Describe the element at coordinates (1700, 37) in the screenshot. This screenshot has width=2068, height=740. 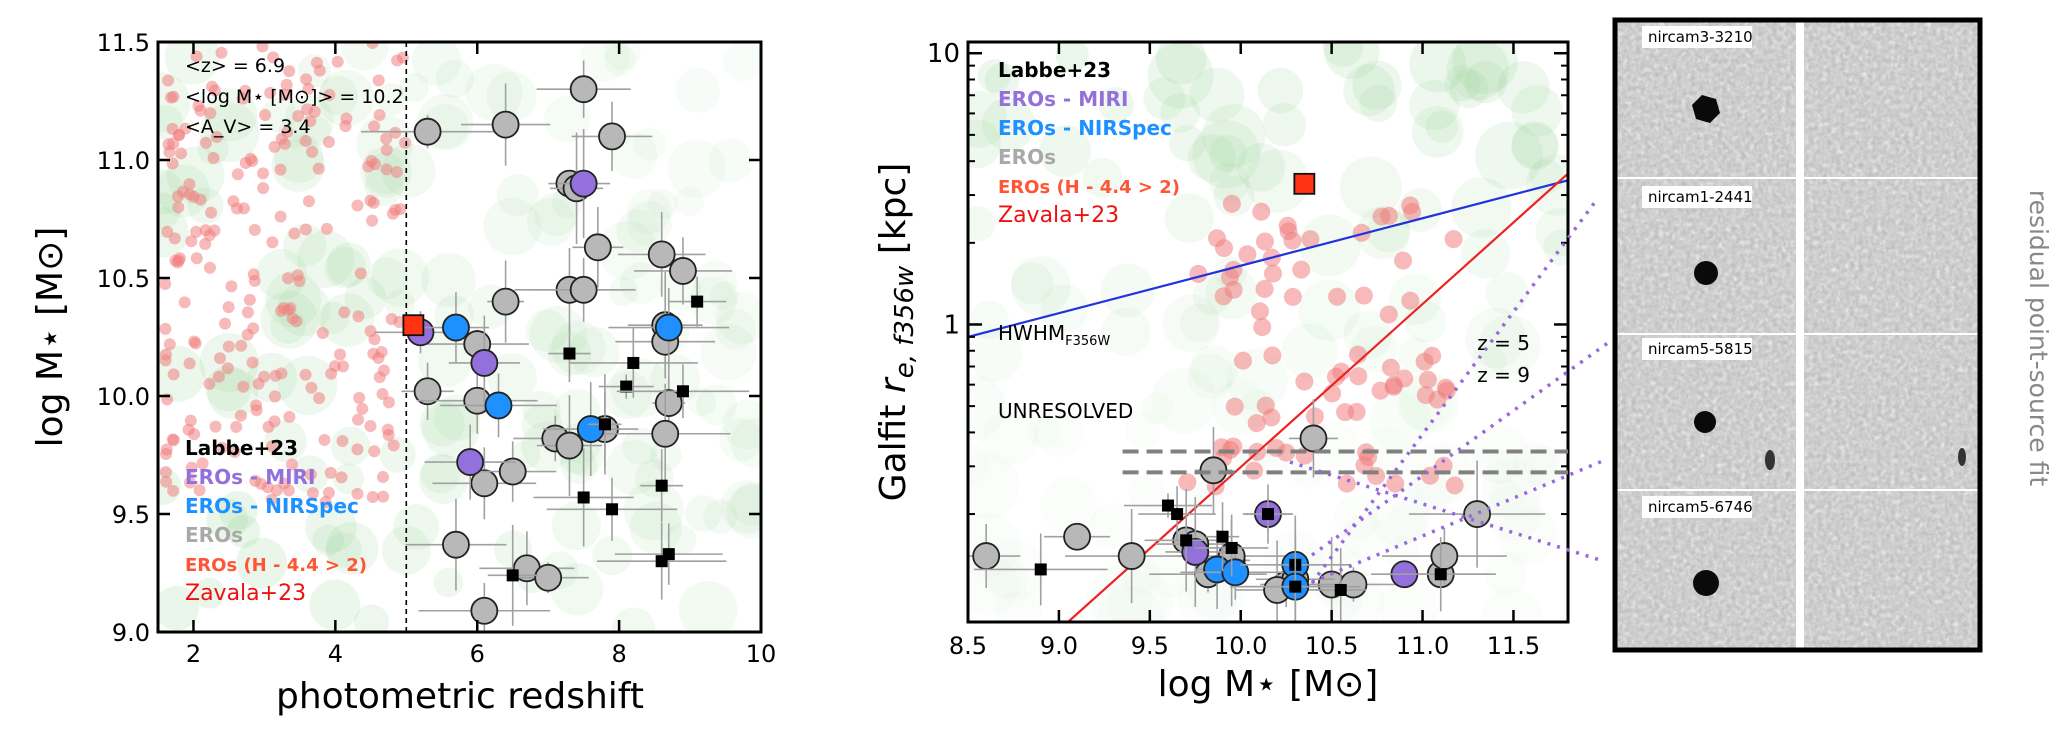
I see `cutout-label-1: nircam3-3210` at that location.